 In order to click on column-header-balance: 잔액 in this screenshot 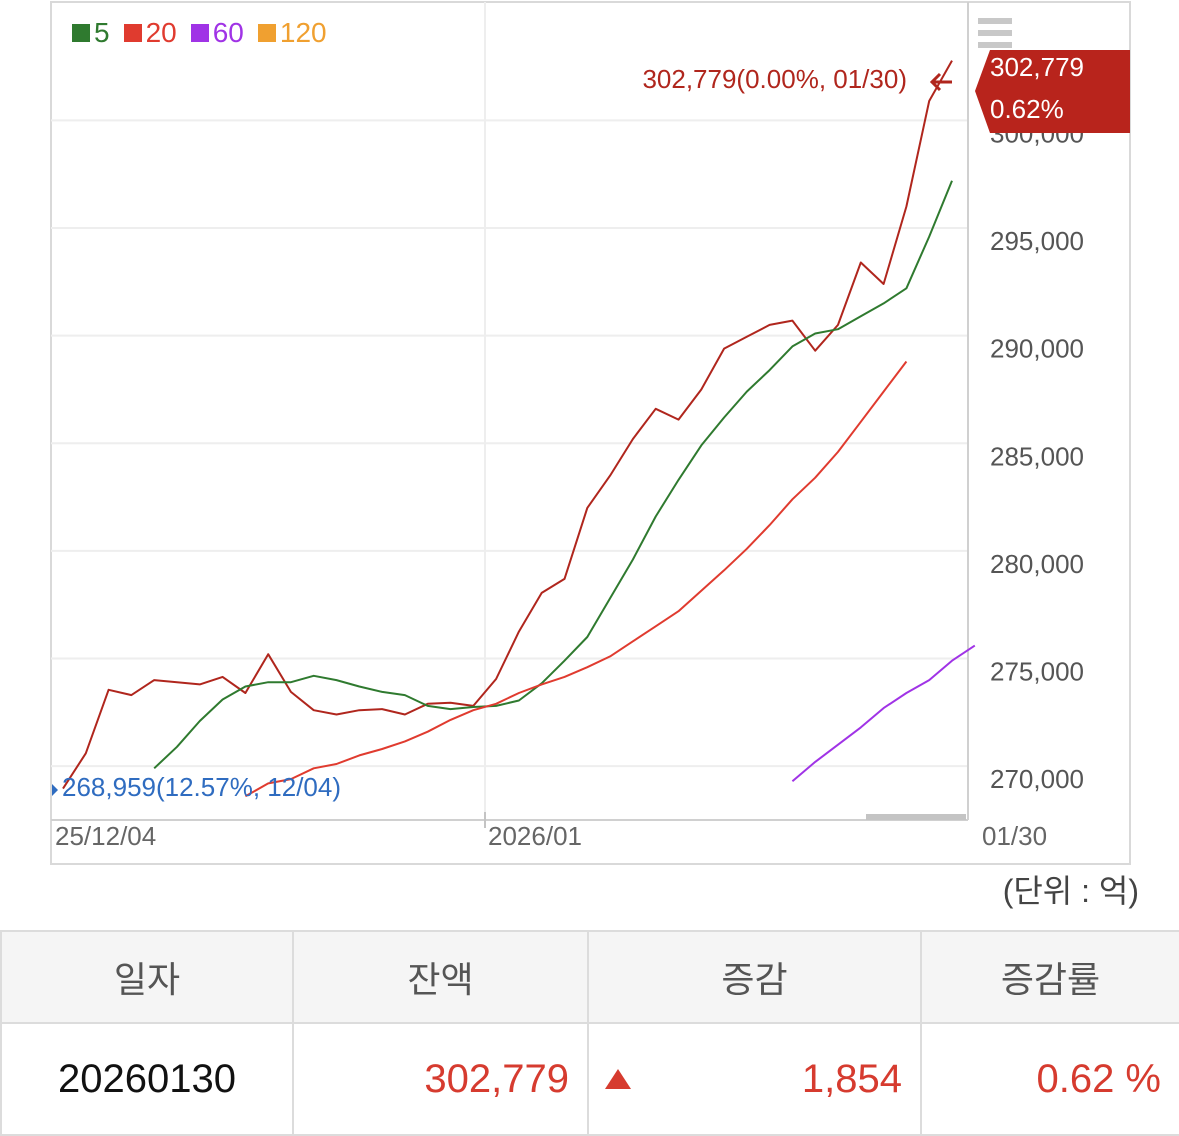, I will do `click(440, 977)`.